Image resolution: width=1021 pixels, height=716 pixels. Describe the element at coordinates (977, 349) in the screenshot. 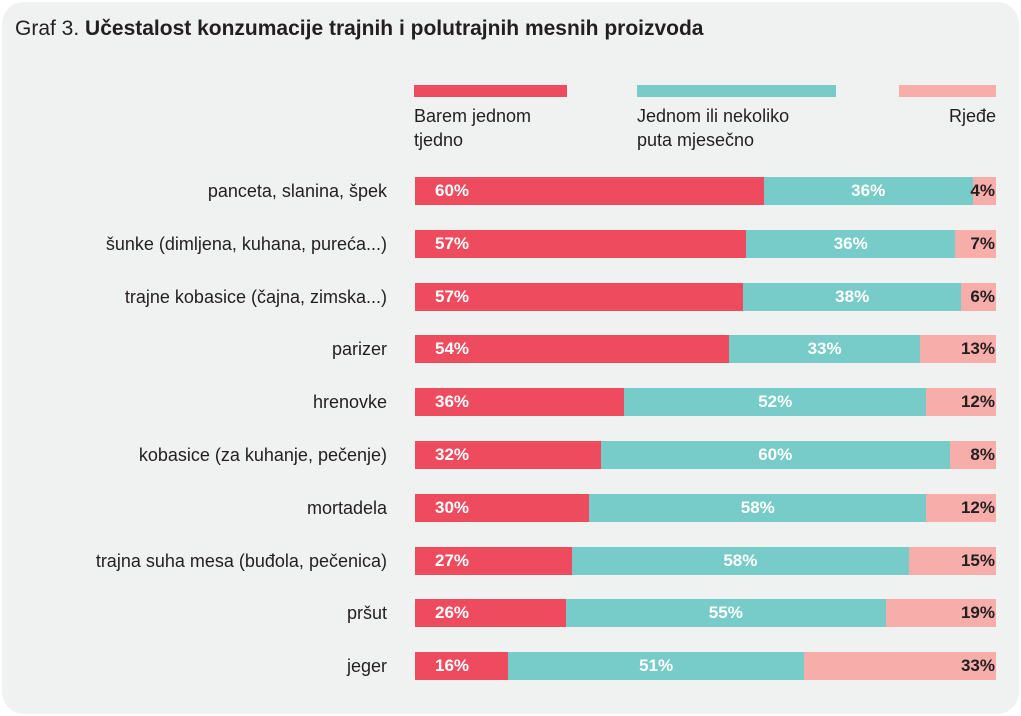

I see `bar-value-label: 13%` at that location.